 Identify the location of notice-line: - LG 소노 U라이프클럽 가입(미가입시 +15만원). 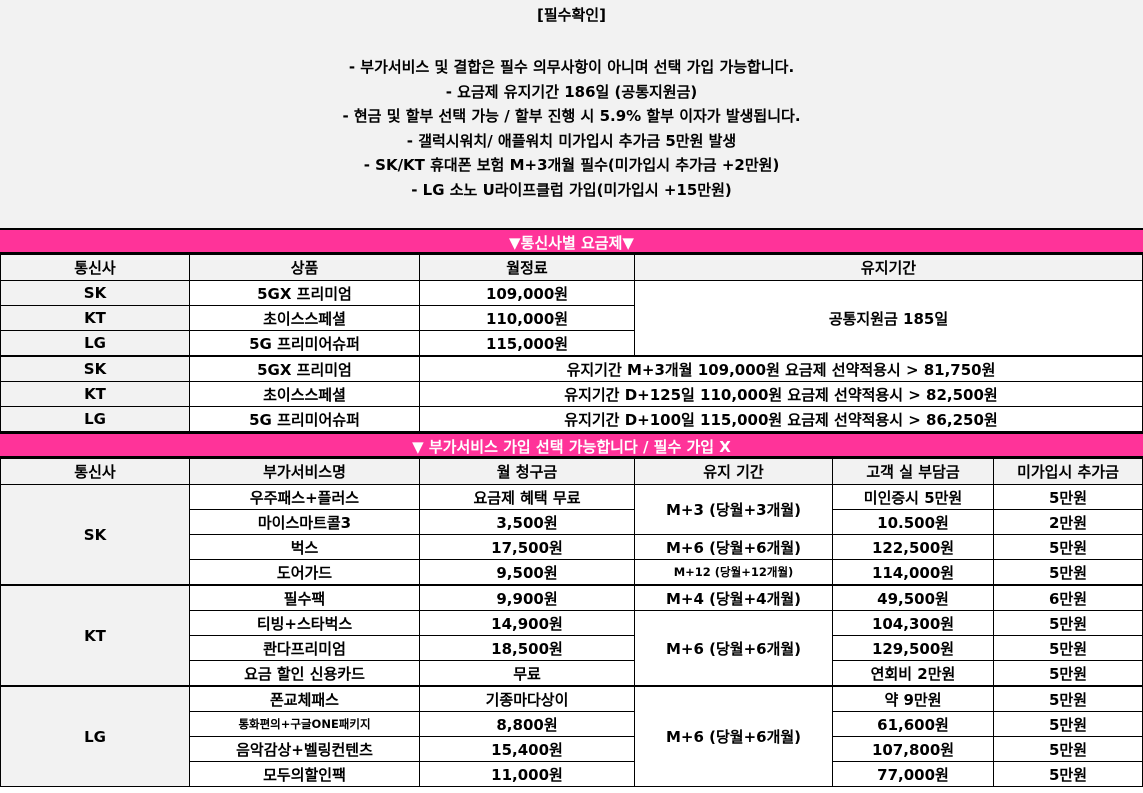
(571, 189).